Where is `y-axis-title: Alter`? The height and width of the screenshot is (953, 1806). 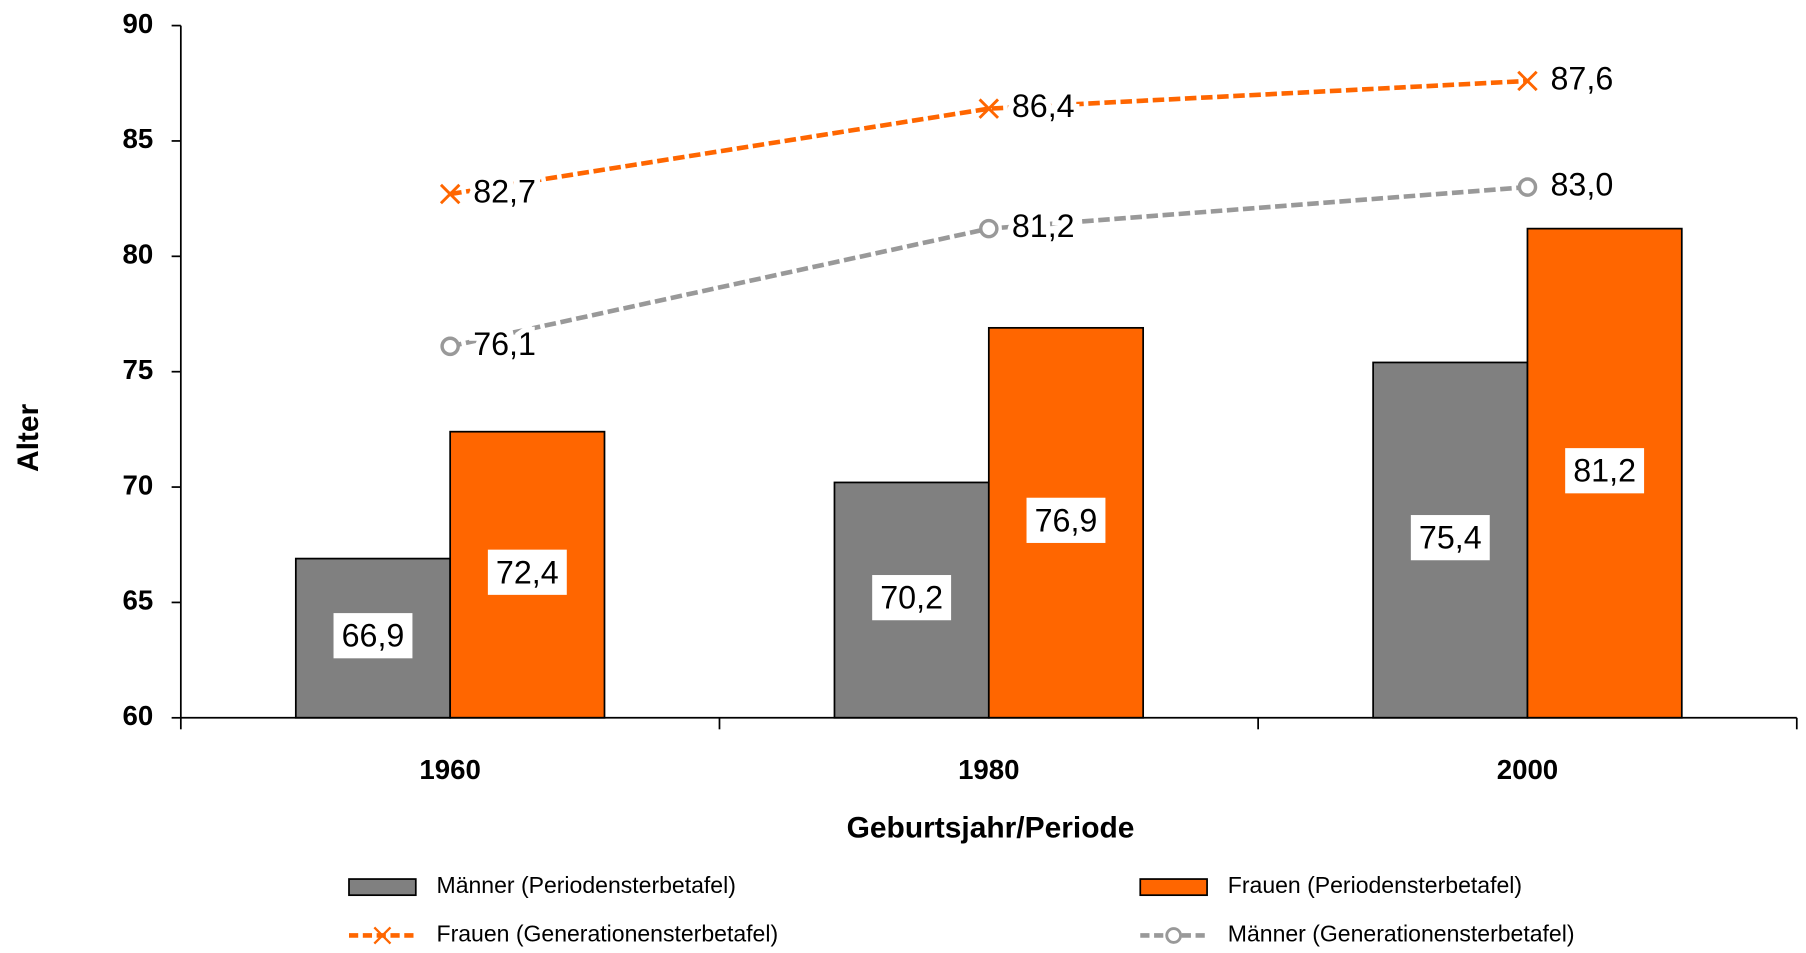 y-axis-title: Alter is located at coordinates (28, 437).